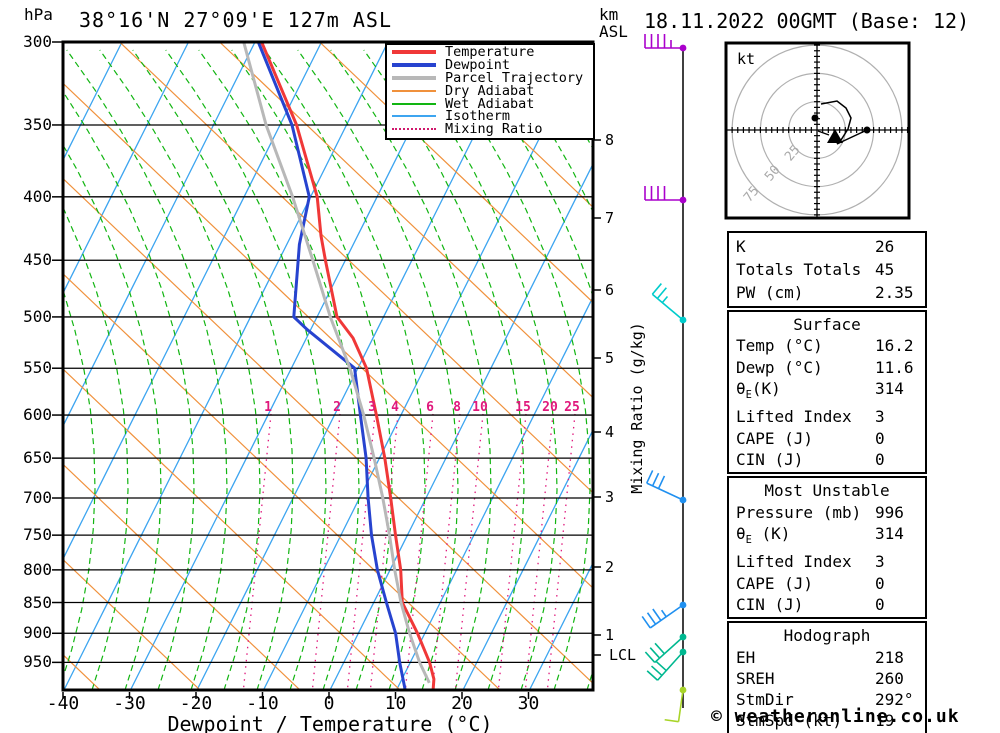  I want to click on storm-motion-marker, so click(835, 136).